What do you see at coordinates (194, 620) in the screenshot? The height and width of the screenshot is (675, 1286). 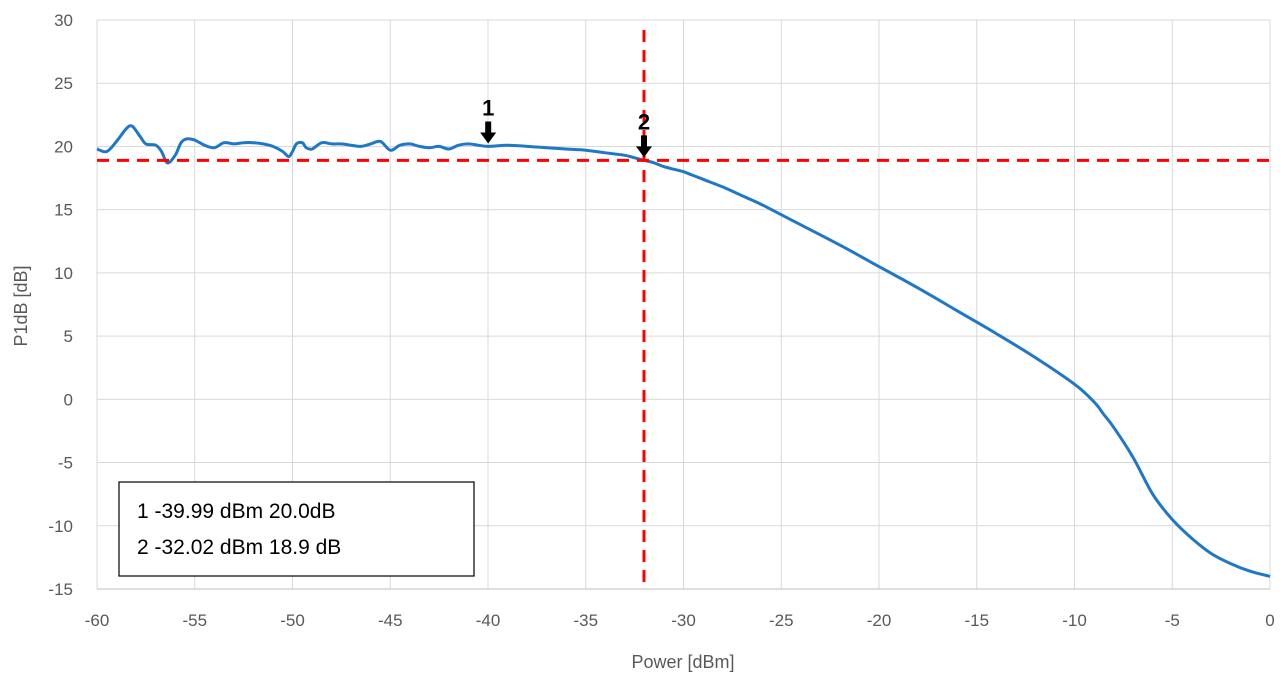 I see `x-tick-label: -55` at bounding box center [194, 620].